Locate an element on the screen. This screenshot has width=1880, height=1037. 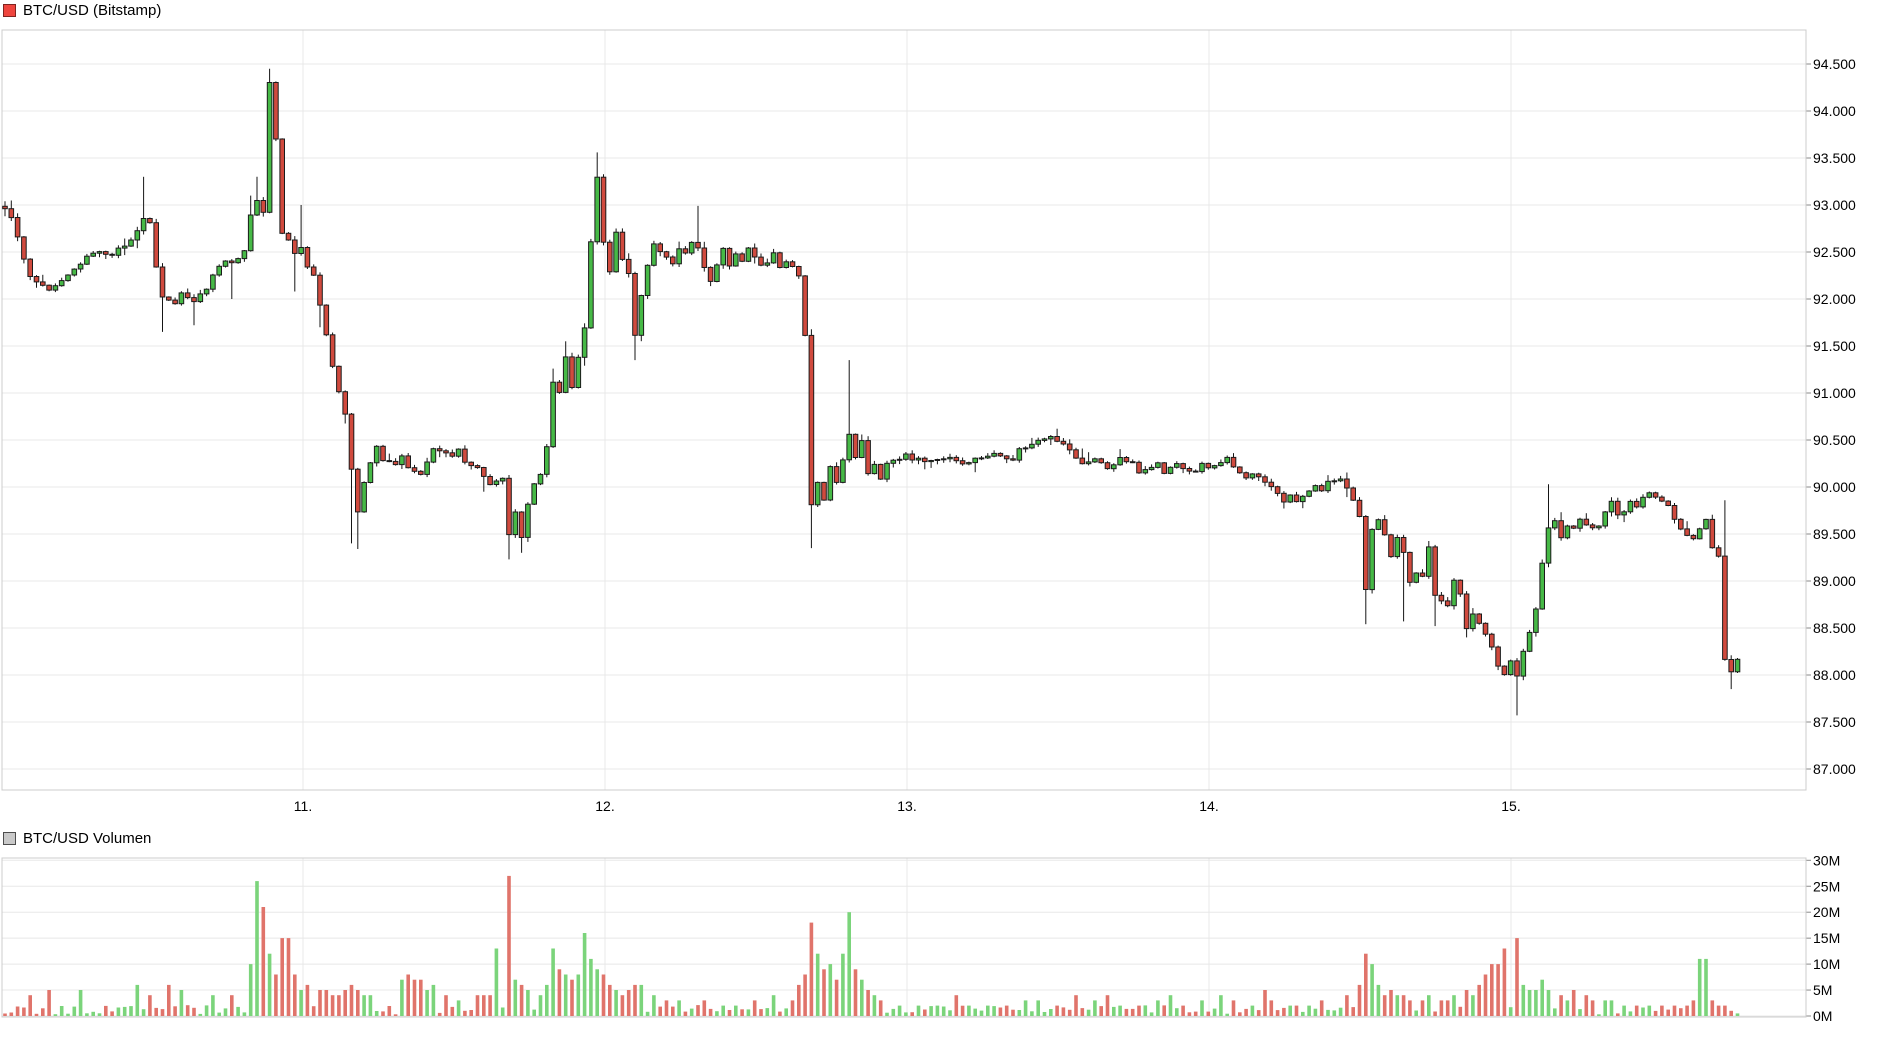
svg-text: 90.000 is located at coordinates (1834, 487).